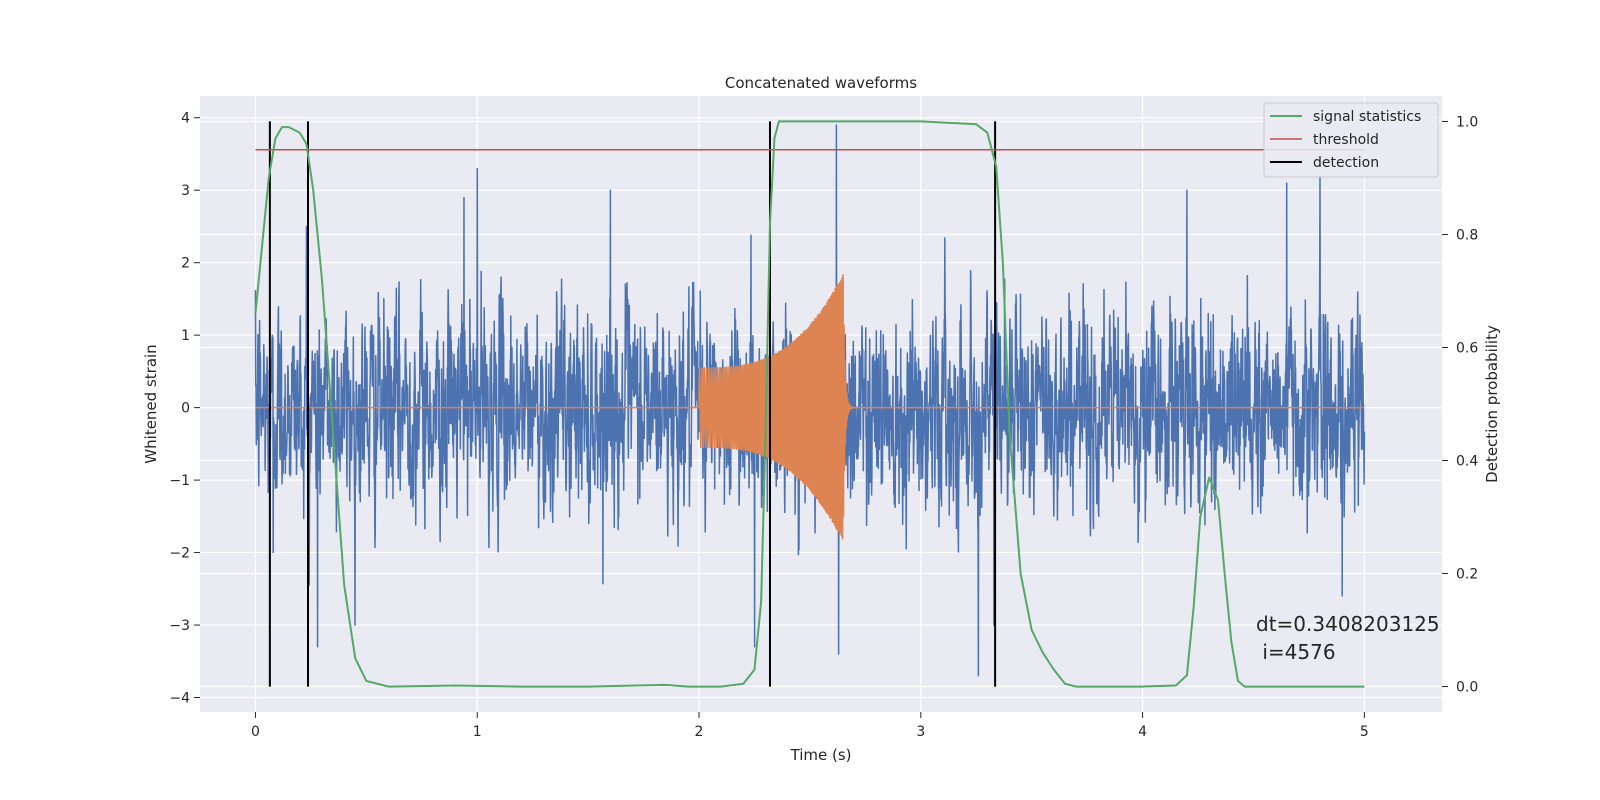 This screenshot has height=800, width=1600. What do you see at coordinates (821, 755) in the screenshot?
I see `x-axis-label: Time (s)` at bounding box center [821, 755].